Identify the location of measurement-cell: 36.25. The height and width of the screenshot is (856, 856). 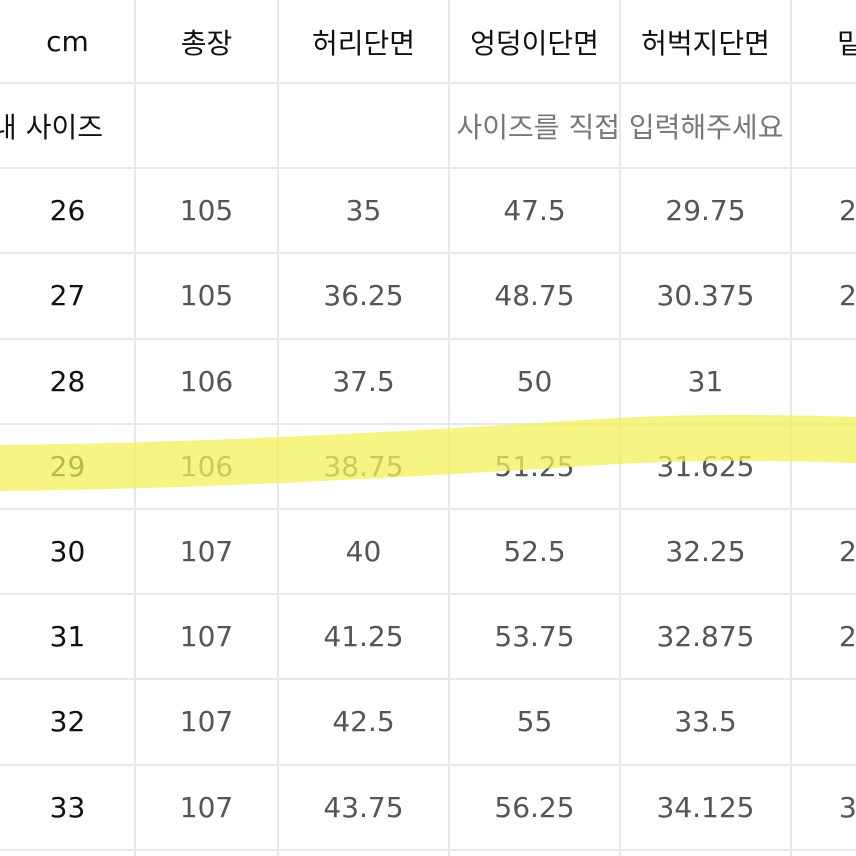
(363, 296).